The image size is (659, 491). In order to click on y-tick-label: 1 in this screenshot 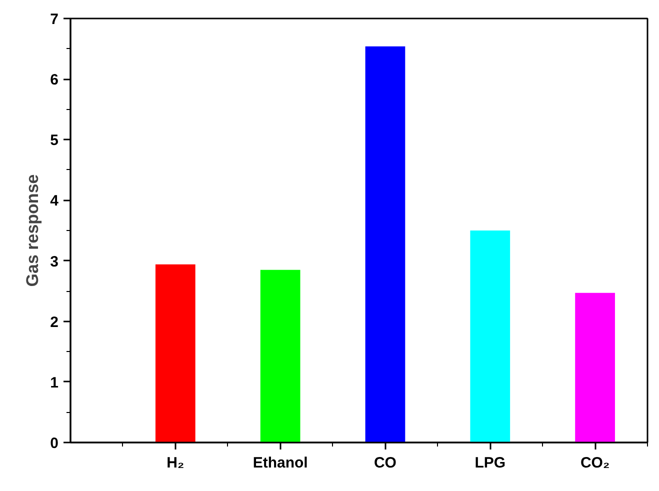, I will do `click(54, 383)`.